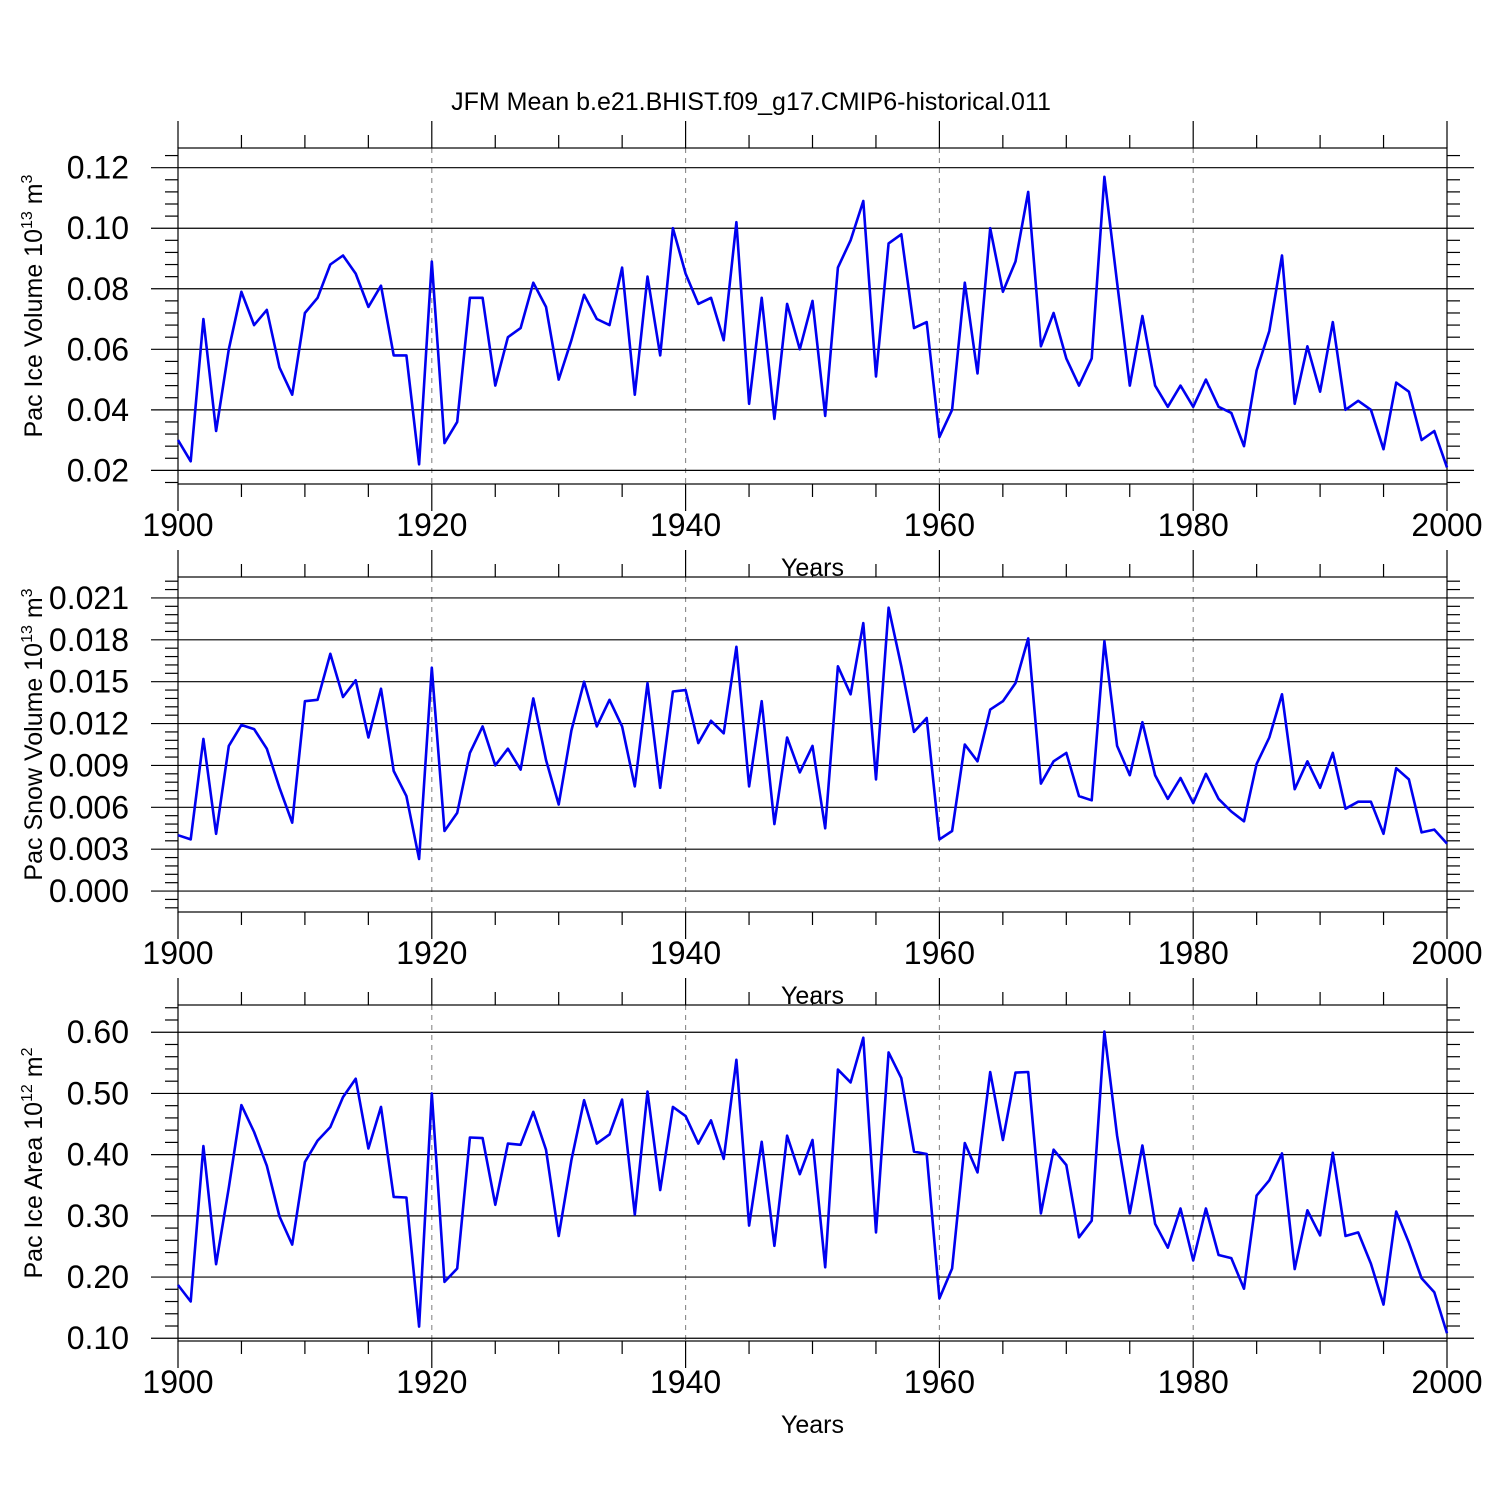 The height and width of the screenshot is (1500, 1500). What do you see at coordinates (98, 168) in the screenshot?
I see `y-tick-label: 0.12` at bounding box center [98, 168].